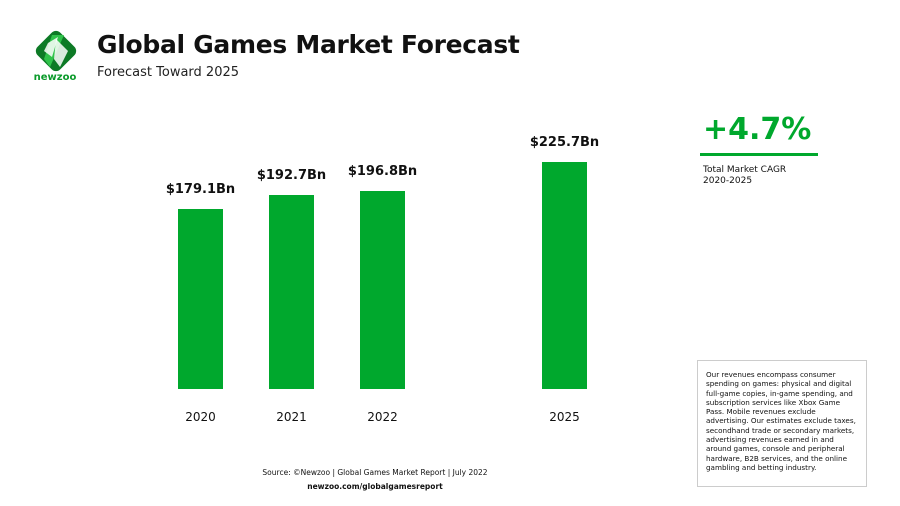 Image resolution: width=900 pixels, height=506 pixels. What do you see at coordinates (291, 417) in the screenshot?
I see `x-tick-2021: 2021` at bounding box center [291, 417].